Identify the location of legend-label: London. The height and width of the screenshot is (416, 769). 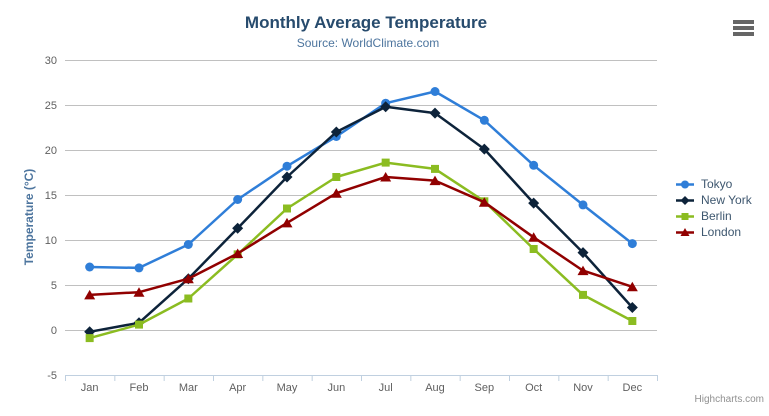
(721, 232).